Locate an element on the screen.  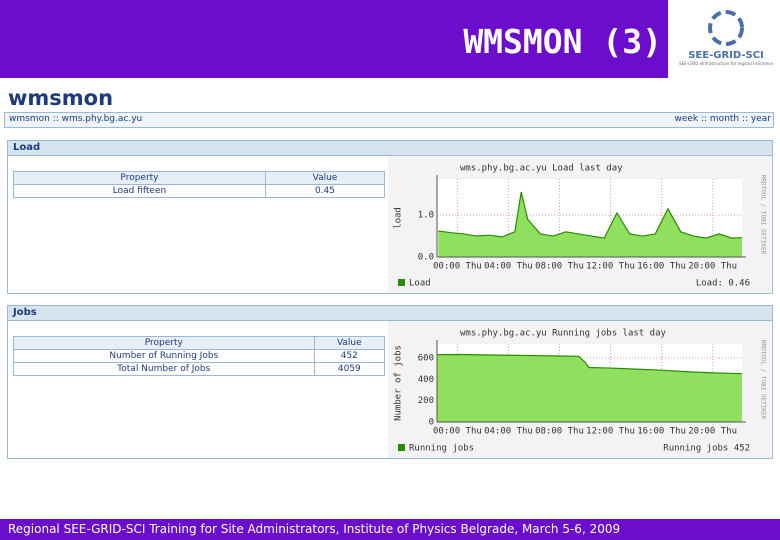
brand: wmsmon is located at coordinates (61, 98).